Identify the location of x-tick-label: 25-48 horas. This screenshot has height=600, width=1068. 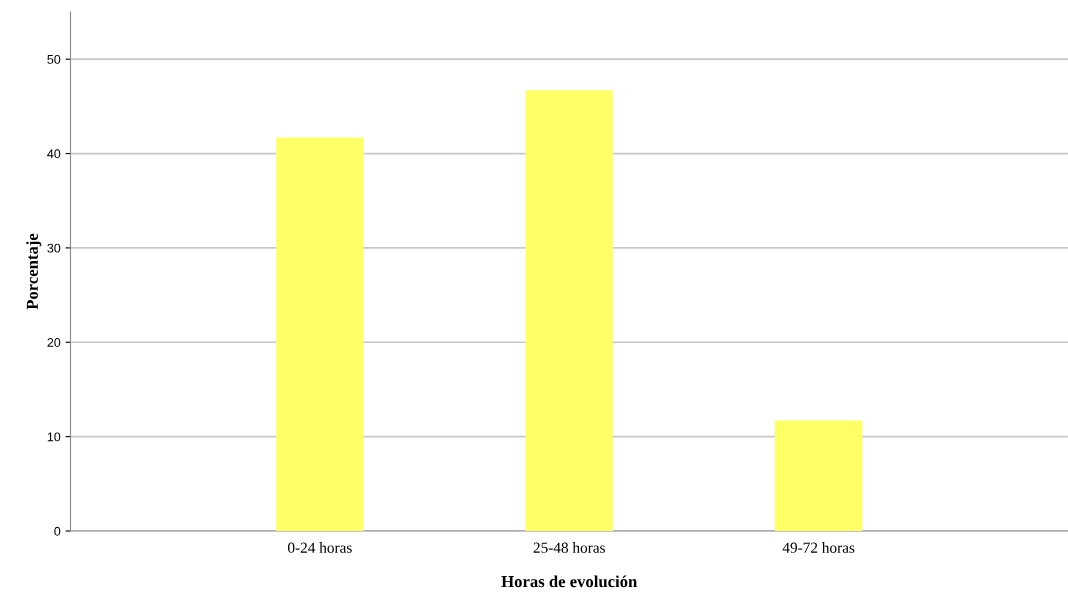
(569, 547).